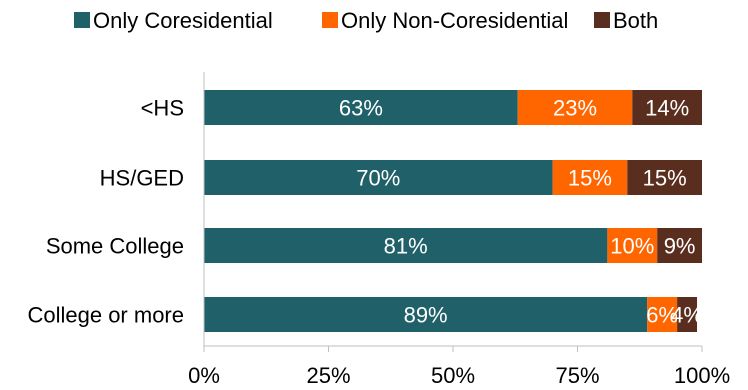 Image resolution: width=748 pixels, height=390 pixels. I want to click on category-label-1: <HS, so click(162, 108).